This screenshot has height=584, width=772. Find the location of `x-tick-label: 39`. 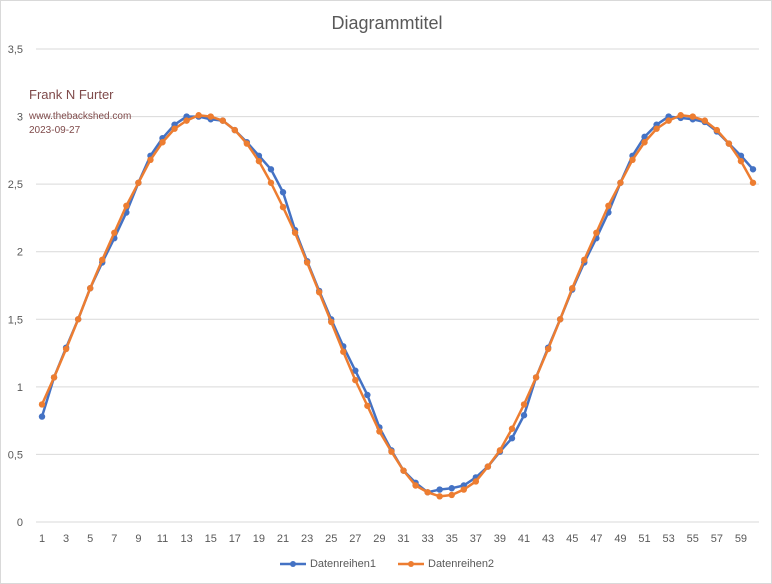

x-tick-label: 39 is located at coordinates (500, 539).